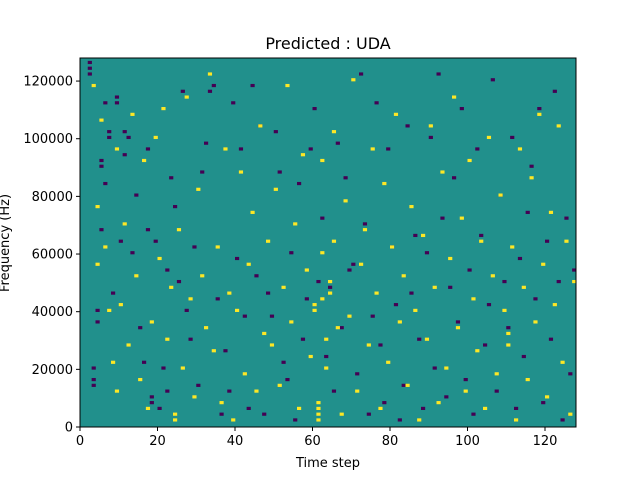 The width and height of the screenshot is (640, 480). I want to click on x-axis-label: Time step, so click(327, 463).